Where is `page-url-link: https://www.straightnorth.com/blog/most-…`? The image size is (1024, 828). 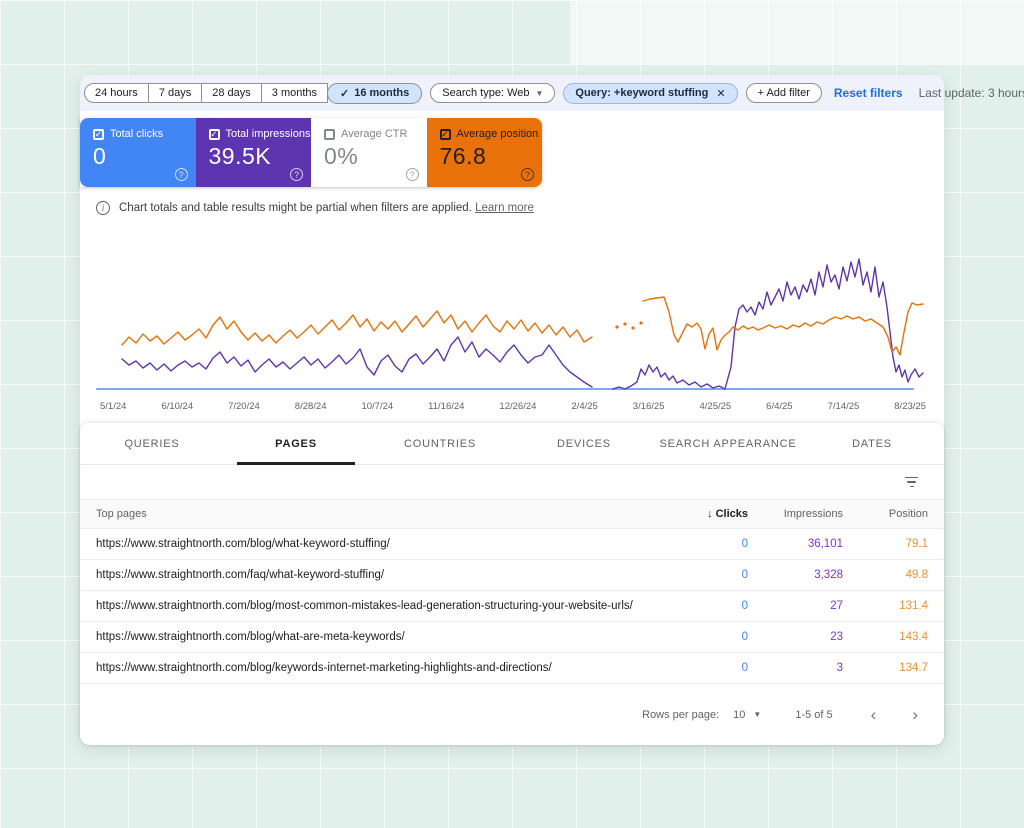
page-url-link: https://www.straightnorth.com/blog/most-… is located at coordinates (364, 606).